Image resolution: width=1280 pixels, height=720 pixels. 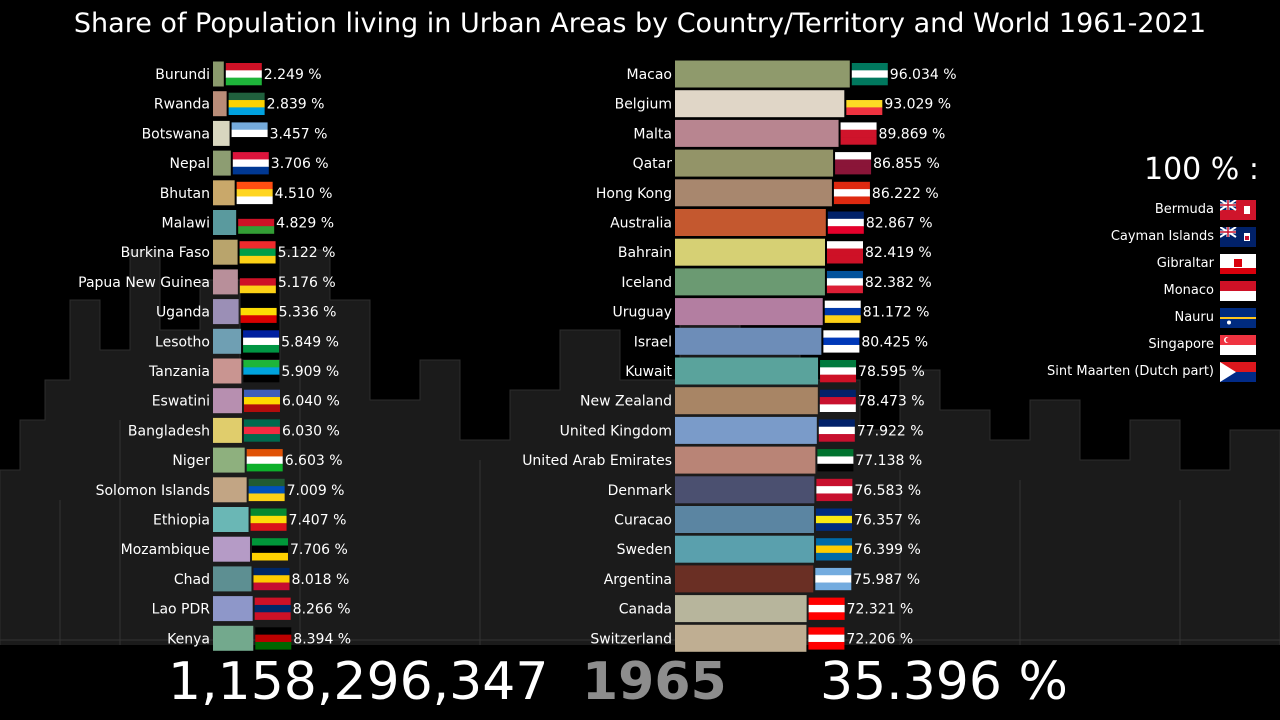 What do you see at coordinates (912, 134) in the screenshot?
I see `value-label: 89.869 %` at bounding box center [912, 134].